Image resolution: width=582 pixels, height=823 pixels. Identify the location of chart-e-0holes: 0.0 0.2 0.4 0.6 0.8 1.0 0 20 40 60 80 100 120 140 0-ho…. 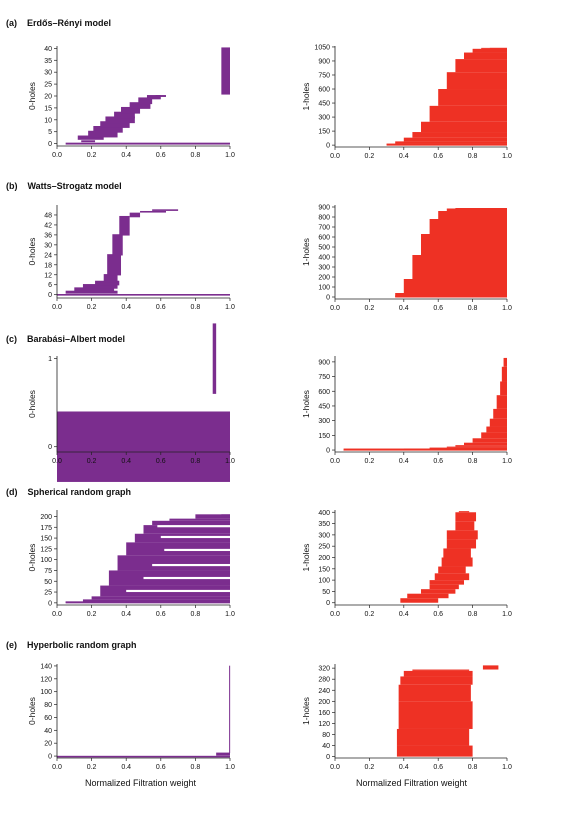
(131, 717).